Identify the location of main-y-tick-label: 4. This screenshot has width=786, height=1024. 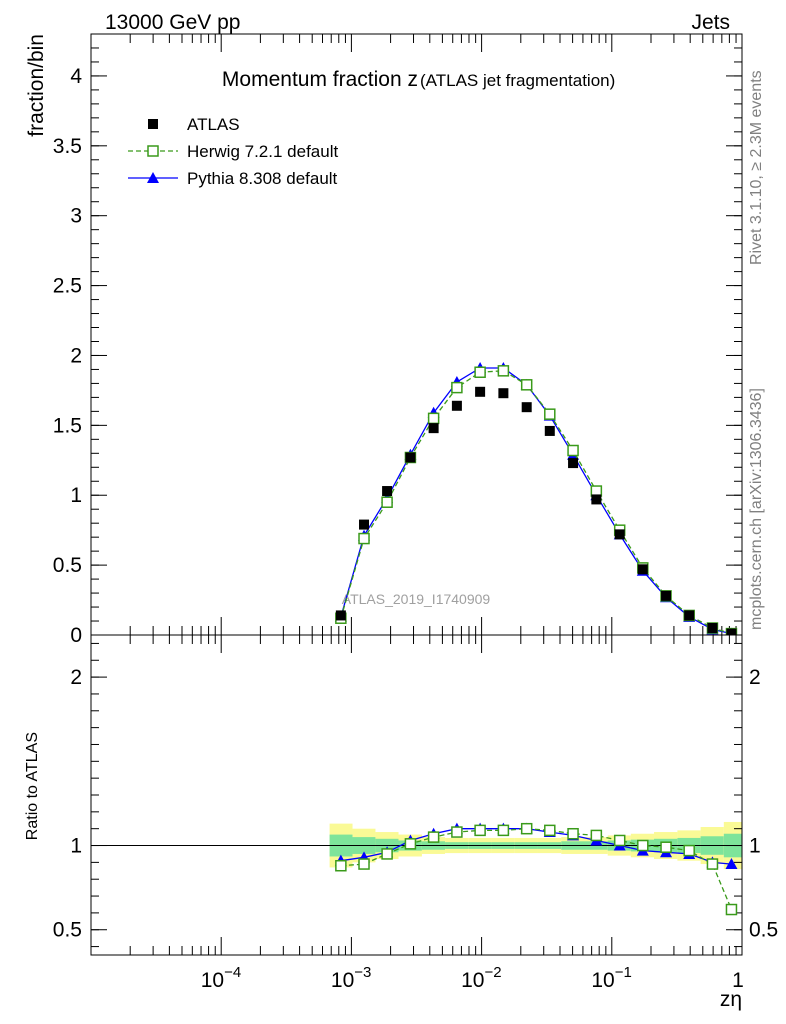
(76, 76).